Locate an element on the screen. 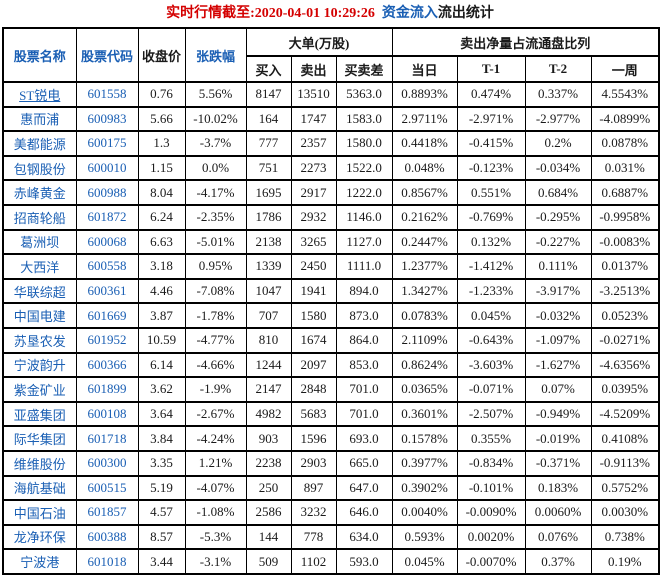 The width and height of the screenshot is (660, 577). t1-pct-cell: 0.0020% is located at coordinates (491, 537).